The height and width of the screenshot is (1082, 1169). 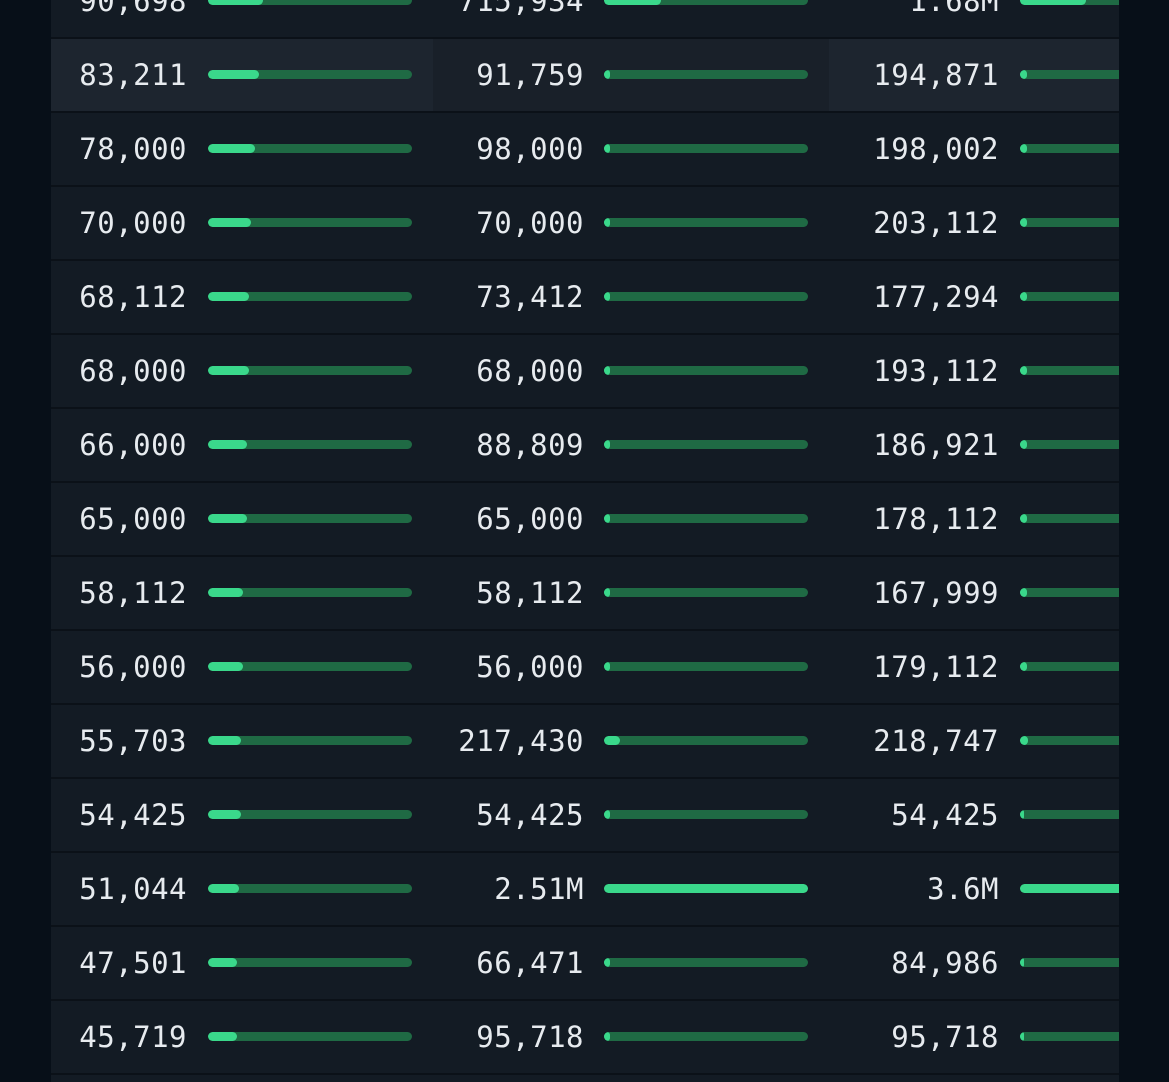 What do you see at coordinates (133, 75) in the screenshot?
I see `cell-value: 83,211` at bounding box center [133, 75].